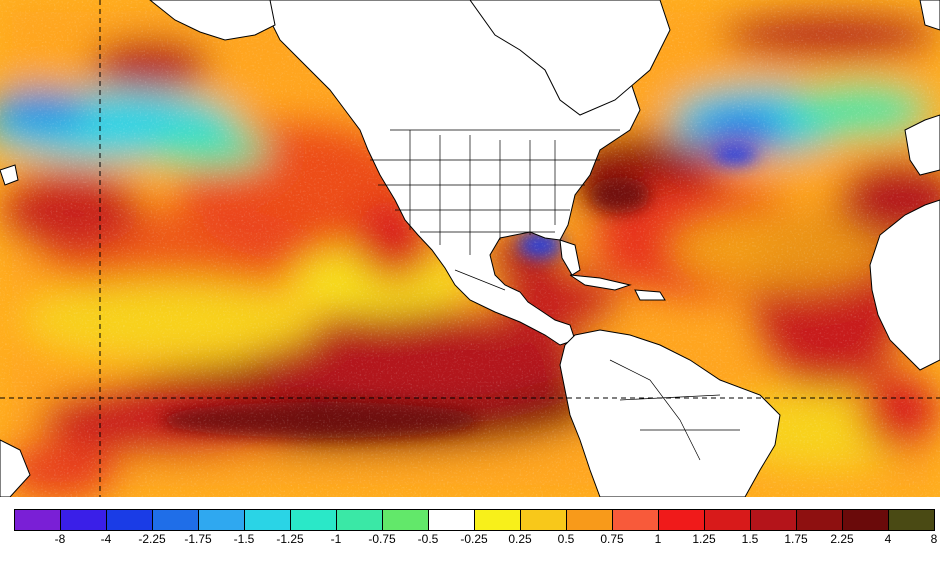 The height and width of the screenshot is (564, 940). I want to click on legend-tick-label: -2.25, so click(152, 539).